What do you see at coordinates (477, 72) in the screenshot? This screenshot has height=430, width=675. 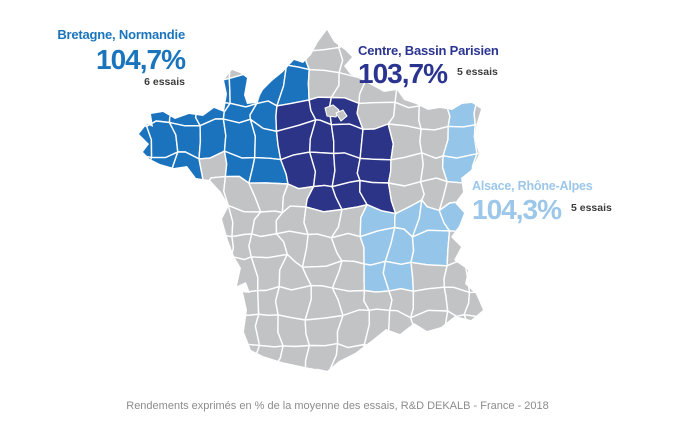 I see `region-trials-centre-bassin-parisien: 5 essais` at bounding box center [477, 72].